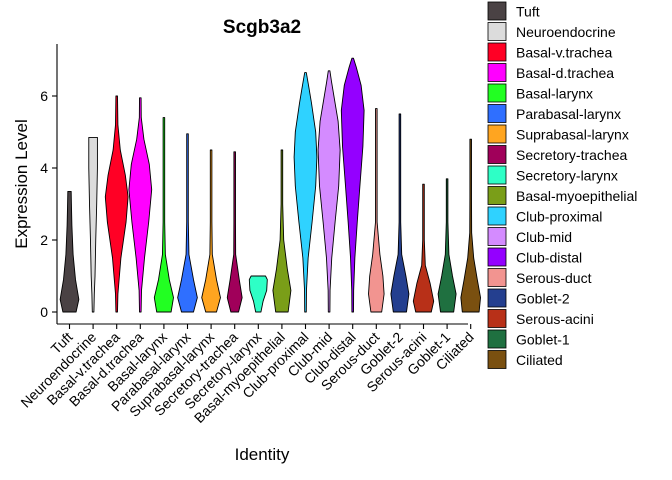  What do you see at coordinates (44, 240) in the screenshot?
I see `y-tick-label: 2` at bounding box center [44, 240].